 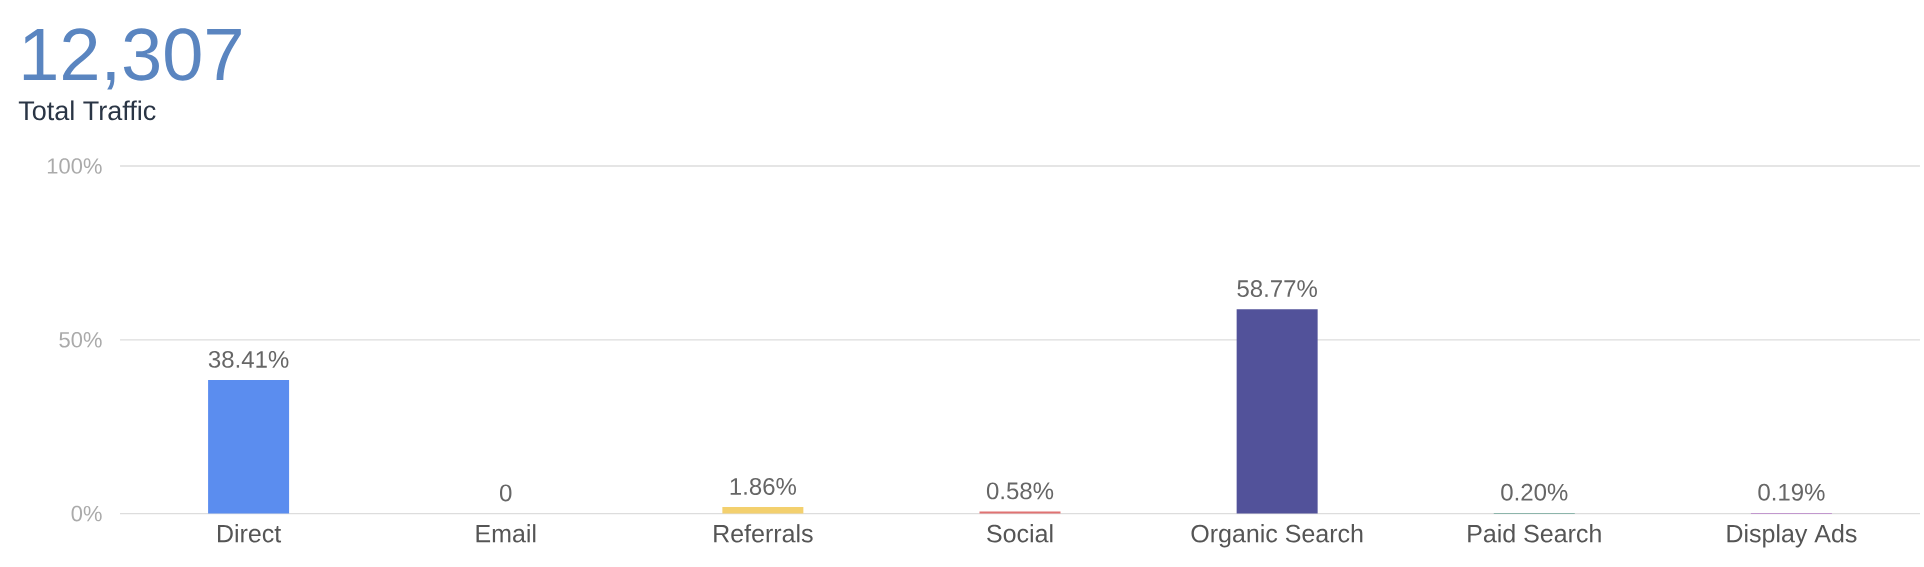 What do you see at coordinates (1791, 492) in the screenshot?
I see `data-label: 0.19%` at bounding box center [1791, 492].